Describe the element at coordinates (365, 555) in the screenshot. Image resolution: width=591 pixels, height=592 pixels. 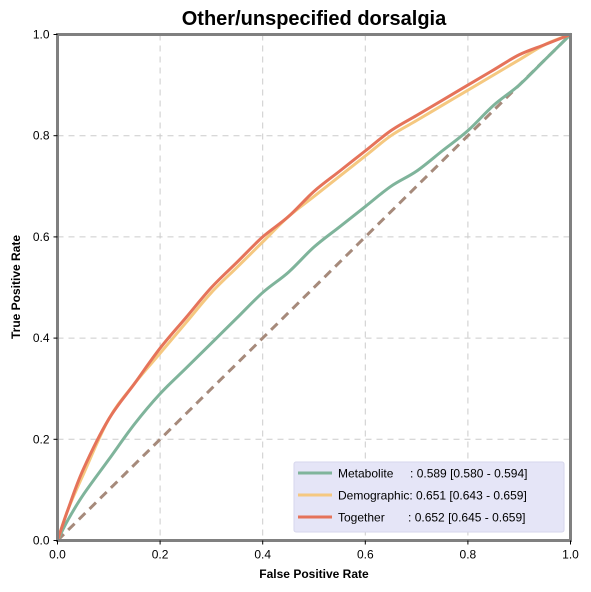
I see `x-tick-label: 0.6` at that location.